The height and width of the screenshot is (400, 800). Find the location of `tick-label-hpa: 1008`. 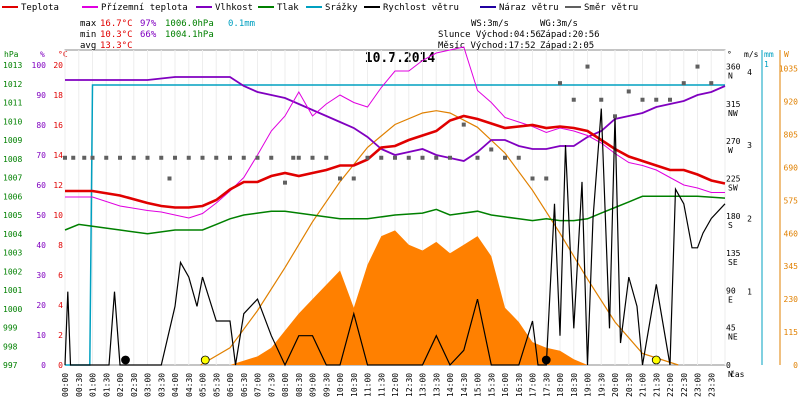

tick-label-hpa: 1008 is located at coordinates (12, 159).